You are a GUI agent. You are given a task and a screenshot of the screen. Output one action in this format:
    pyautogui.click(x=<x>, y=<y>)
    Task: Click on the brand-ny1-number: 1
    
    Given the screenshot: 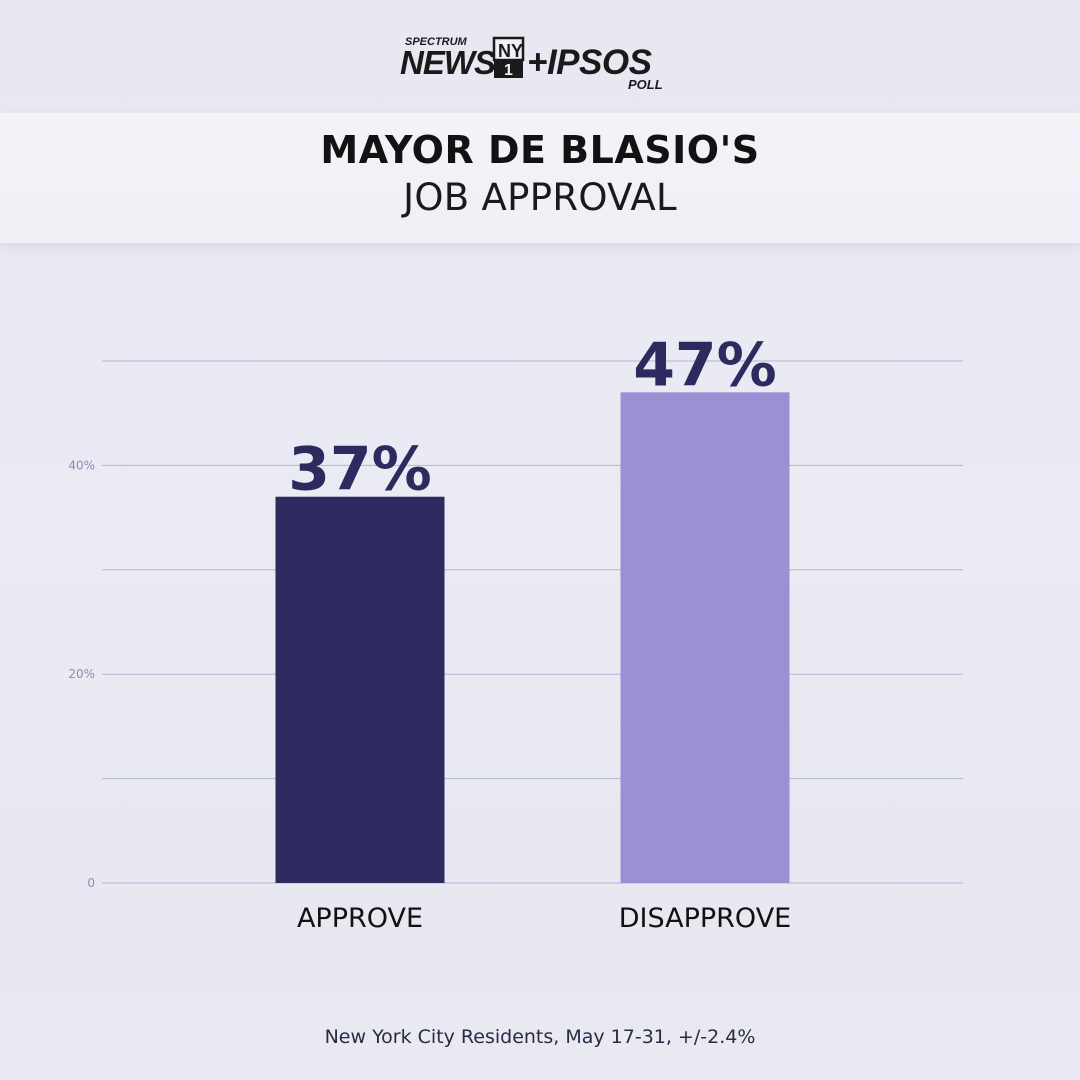 What is the action you would take?
    pyautogui.click(x=508, y=70)
    